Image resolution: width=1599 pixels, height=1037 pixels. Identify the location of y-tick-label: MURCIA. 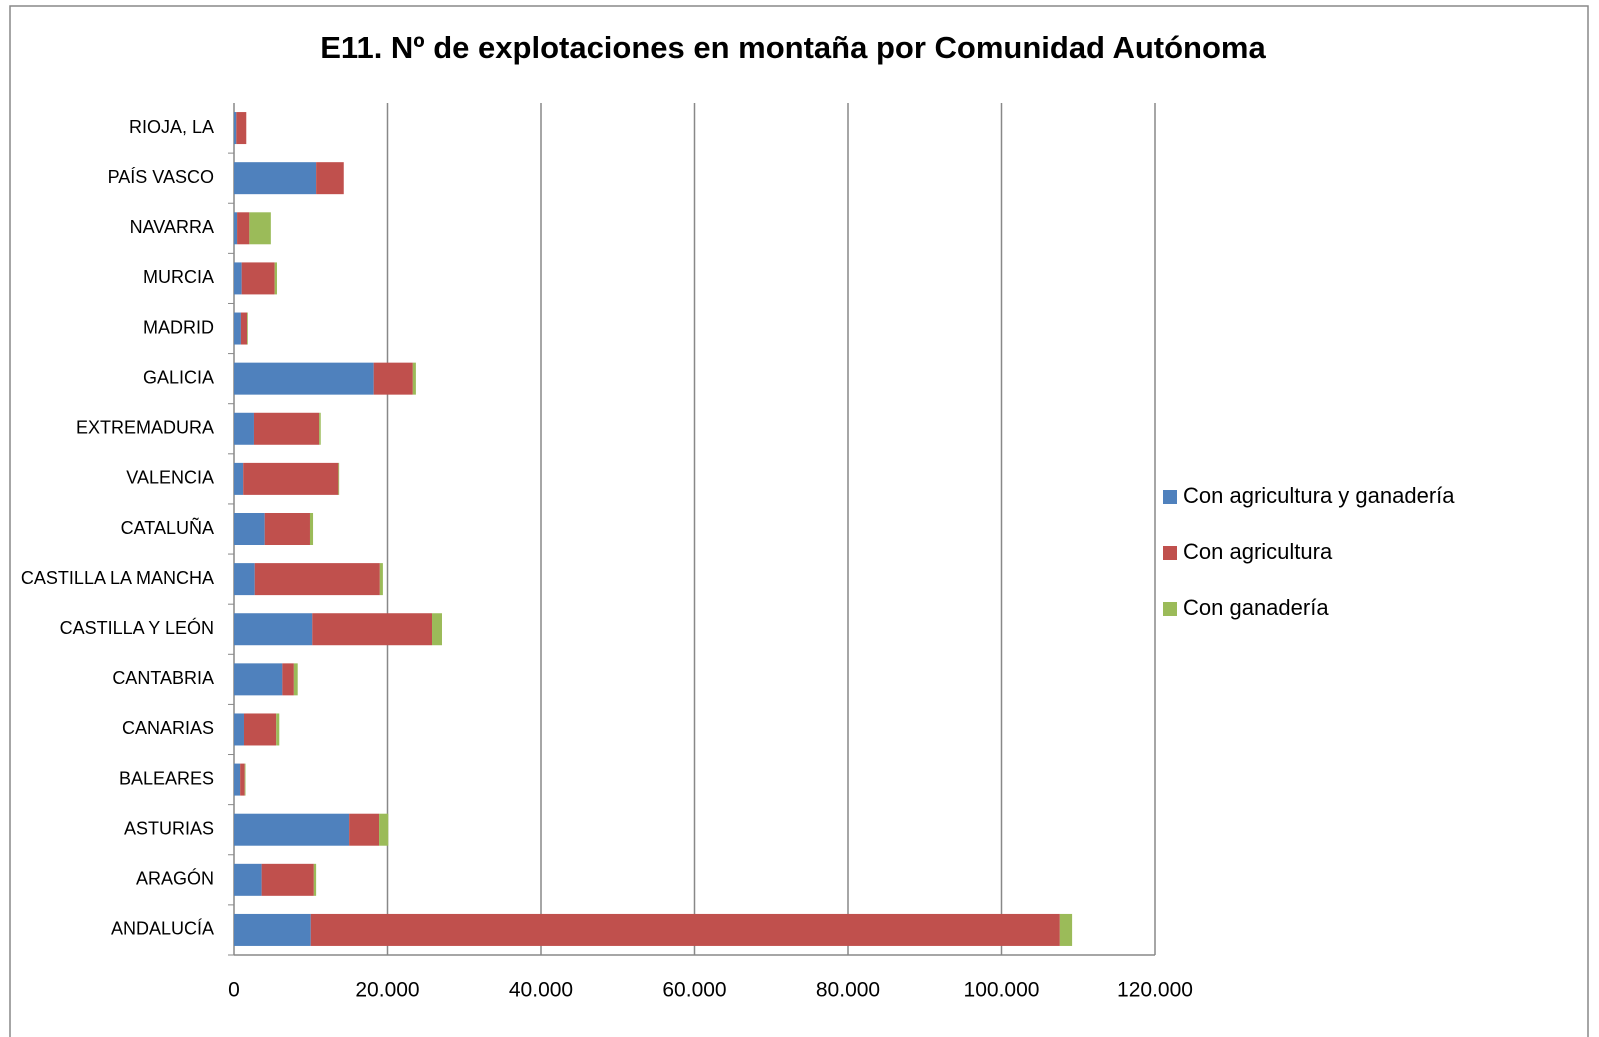
(178, 277).